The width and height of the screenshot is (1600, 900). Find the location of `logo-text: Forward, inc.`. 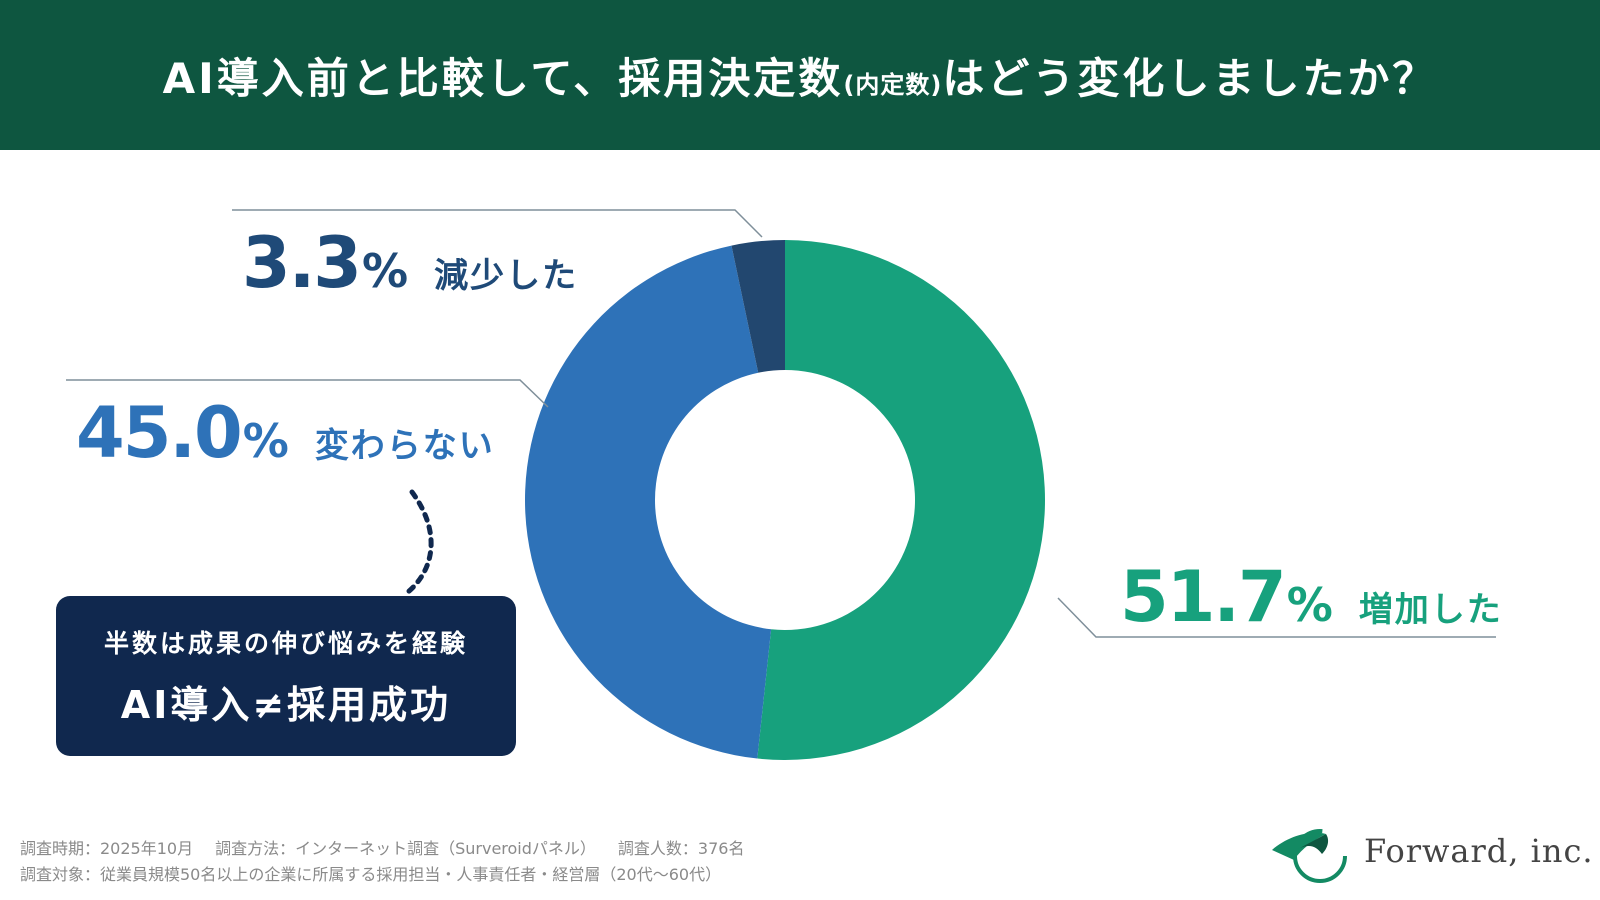

logo-text: Forward, inc. is located at coordinates (1479, 851).